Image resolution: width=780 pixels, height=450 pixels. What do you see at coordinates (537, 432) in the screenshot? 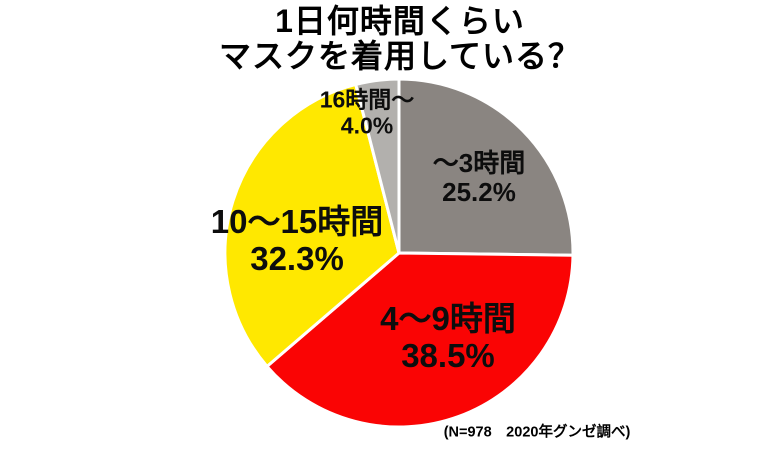
I see `survey-footnote: (N=978 2020年グンゼ調べ)` at bounding box center [537, 432].